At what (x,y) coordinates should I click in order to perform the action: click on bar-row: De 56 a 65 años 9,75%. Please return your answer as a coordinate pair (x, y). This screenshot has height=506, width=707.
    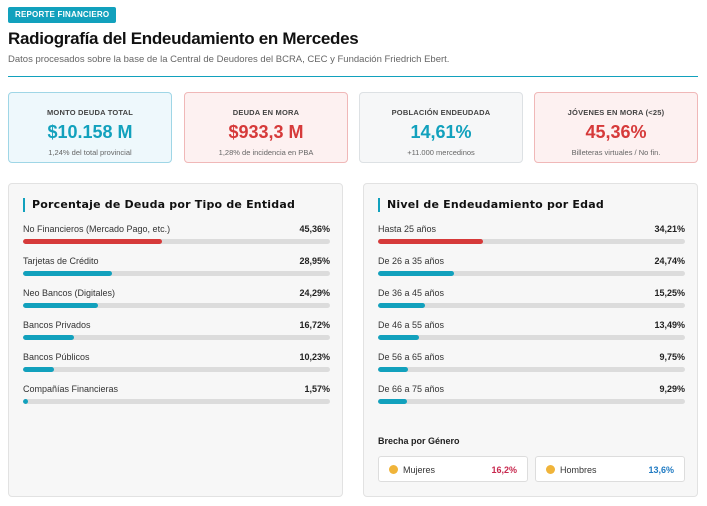
    Looking at the image, I should click on (531, 363).